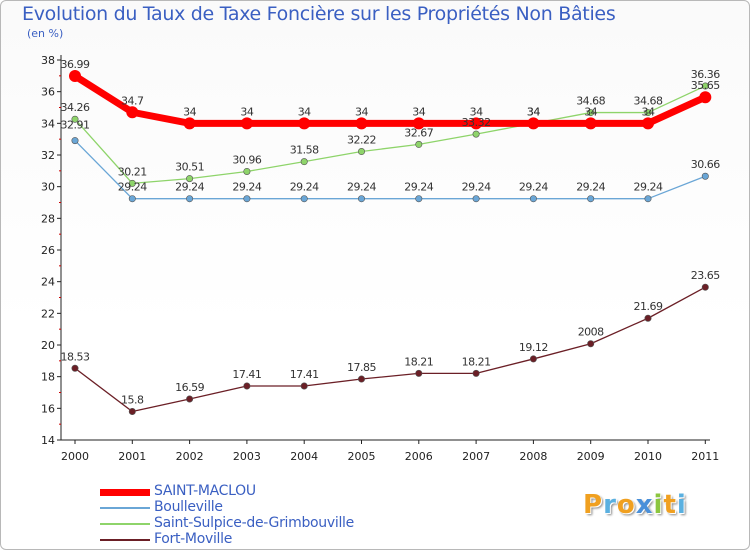  Describe the element at coordinates (48, 187) in the screenshot. I see `y-tick-label: 30` at that location.